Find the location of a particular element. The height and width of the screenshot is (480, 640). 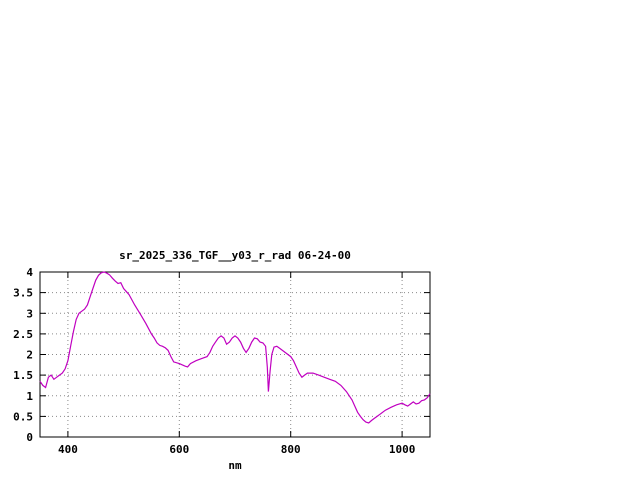

x-axis-label: nm is located at coordinates (235, 465).